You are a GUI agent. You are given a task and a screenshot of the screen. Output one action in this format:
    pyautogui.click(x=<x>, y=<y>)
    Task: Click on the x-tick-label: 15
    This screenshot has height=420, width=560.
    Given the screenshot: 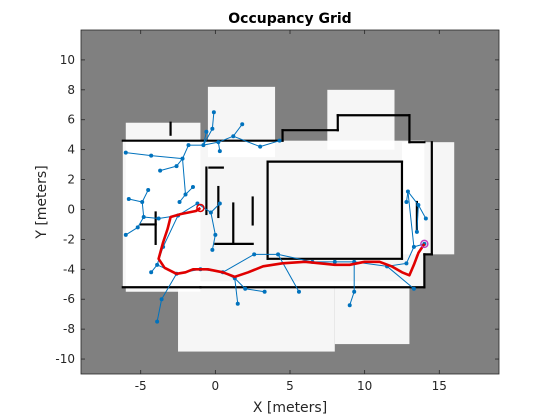 What is the action you would take?
    pyautogui.click(x=439, y=386)
    